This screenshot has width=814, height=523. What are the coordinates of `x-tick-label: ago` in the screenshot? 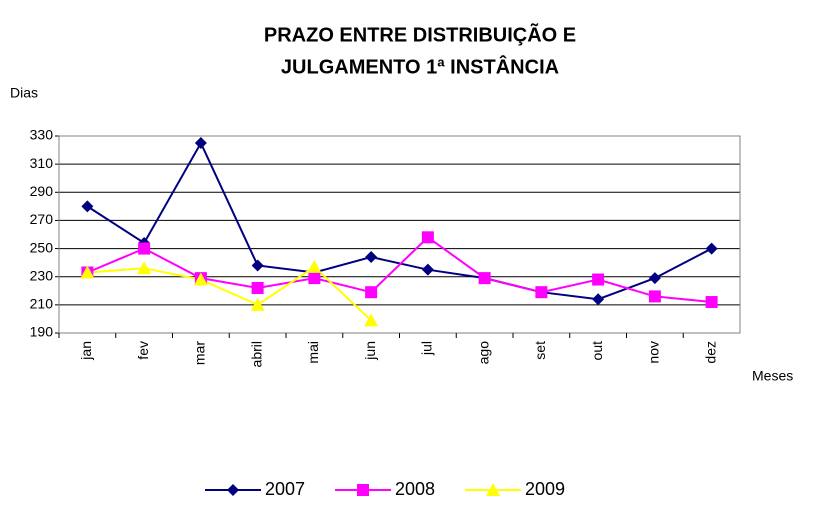 It's located at (483, 353).